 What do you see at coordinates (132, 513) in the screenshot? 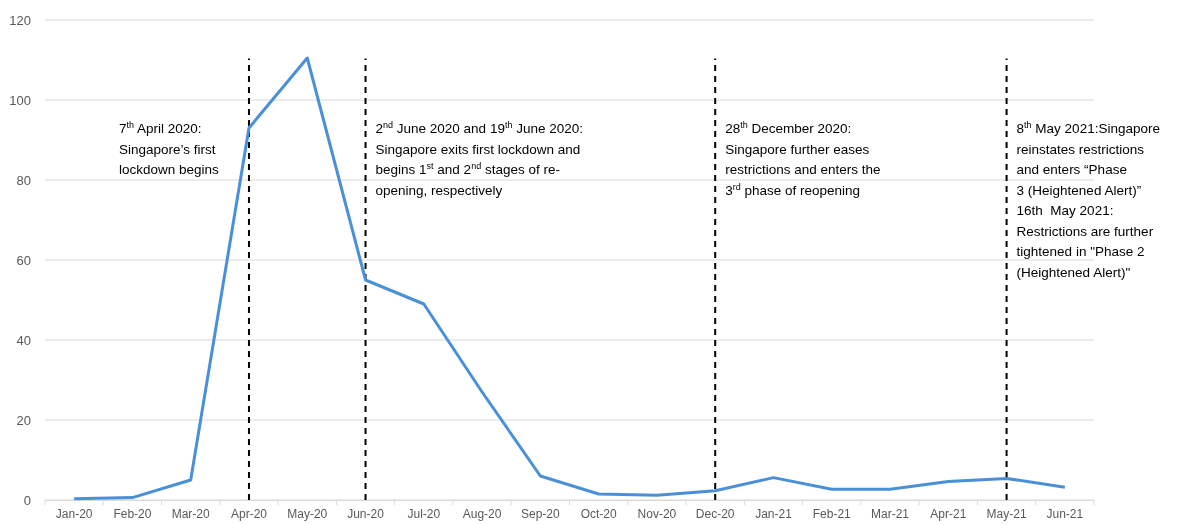
I see `x-tick-label: Feb-20` at bounding box center [132, 513].